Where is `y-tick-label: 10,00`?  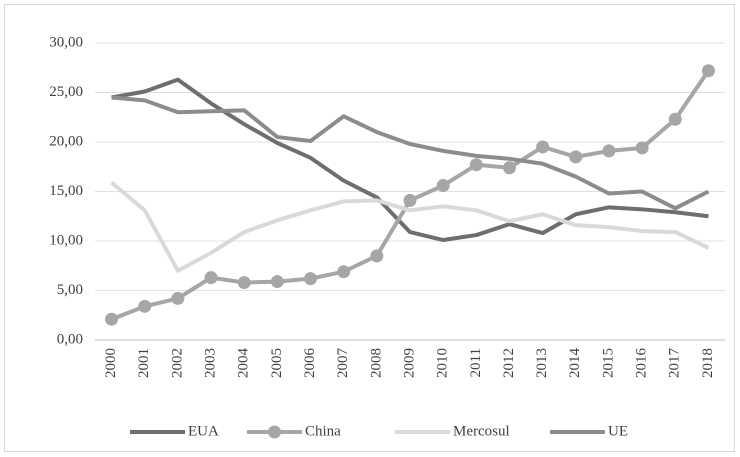 y-tick-label: 10,00 is located at coordinates (66, 240).